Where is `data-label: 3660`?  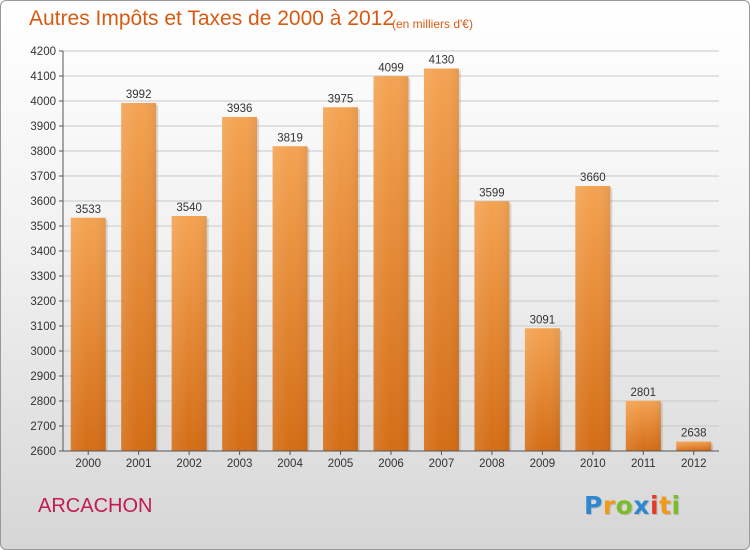
data-label: 3660 is located at coordinates (593, 178).